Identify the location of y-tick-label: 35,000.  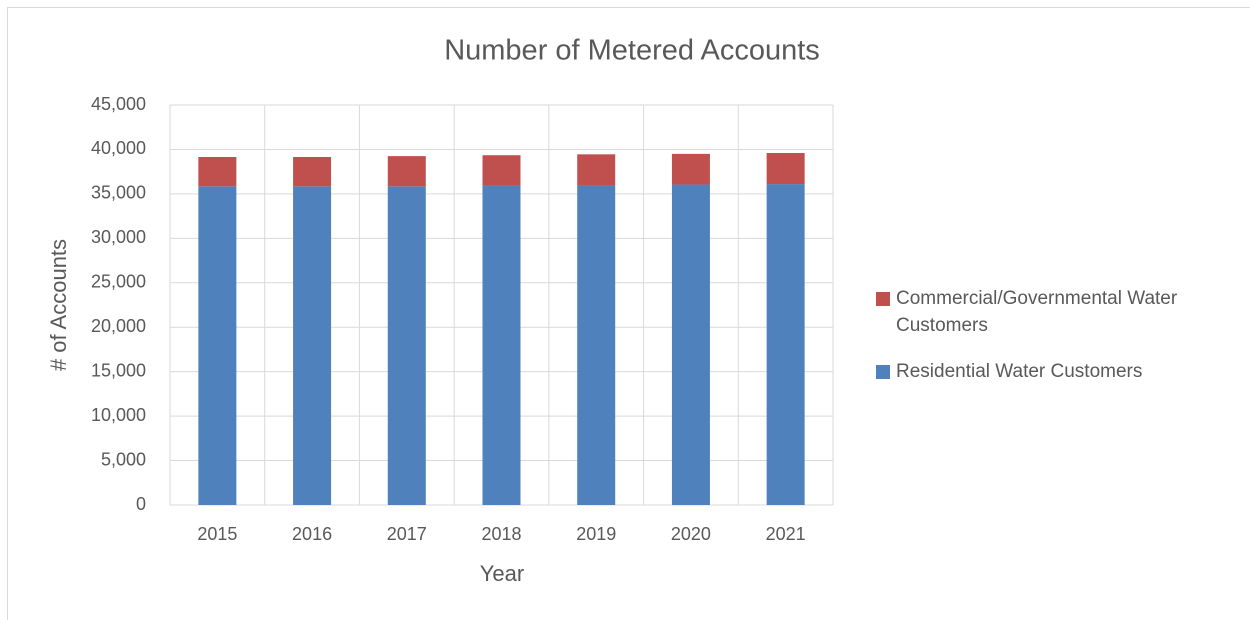
(118, 193).